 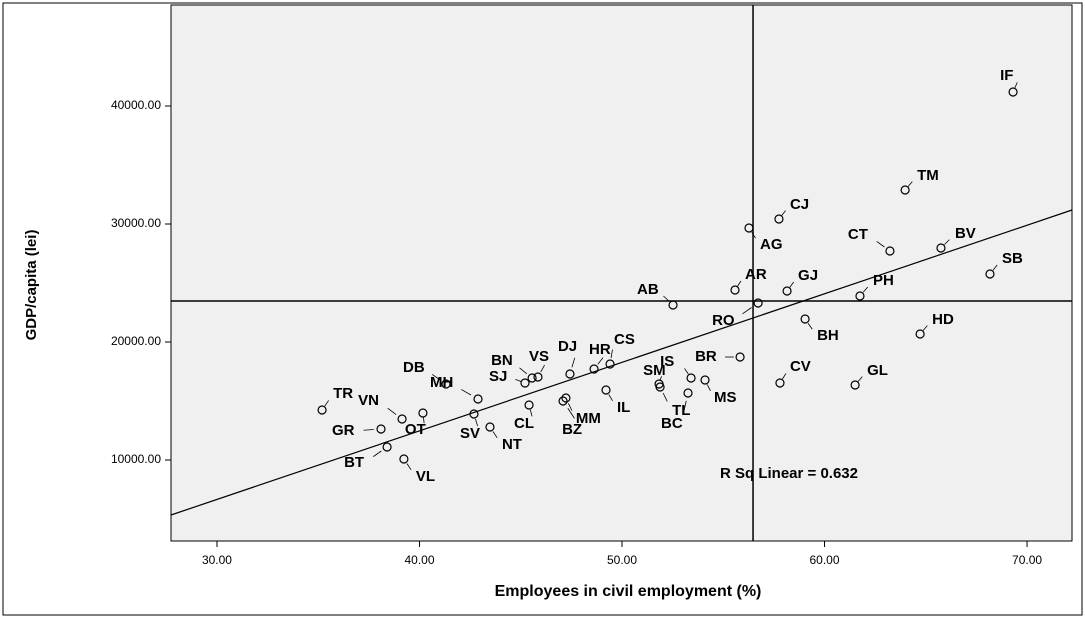 I want to click on point-label: NT, so click(x=512, y=444).